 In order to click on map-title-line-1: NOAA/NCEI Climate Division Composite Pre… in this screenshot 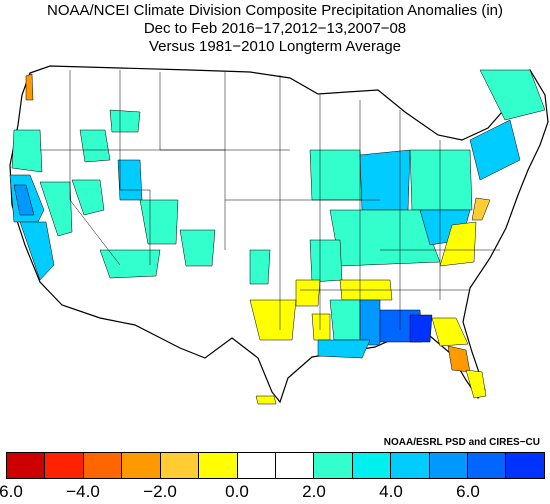, I will do `click(275, 10)`.